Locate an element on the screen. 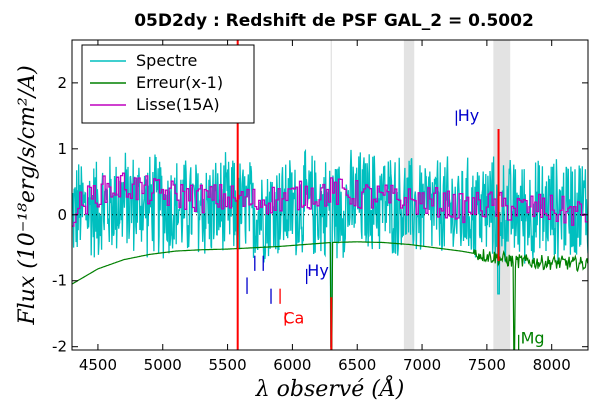  y-tick-label: 2 is located at coordinates (62, 83).